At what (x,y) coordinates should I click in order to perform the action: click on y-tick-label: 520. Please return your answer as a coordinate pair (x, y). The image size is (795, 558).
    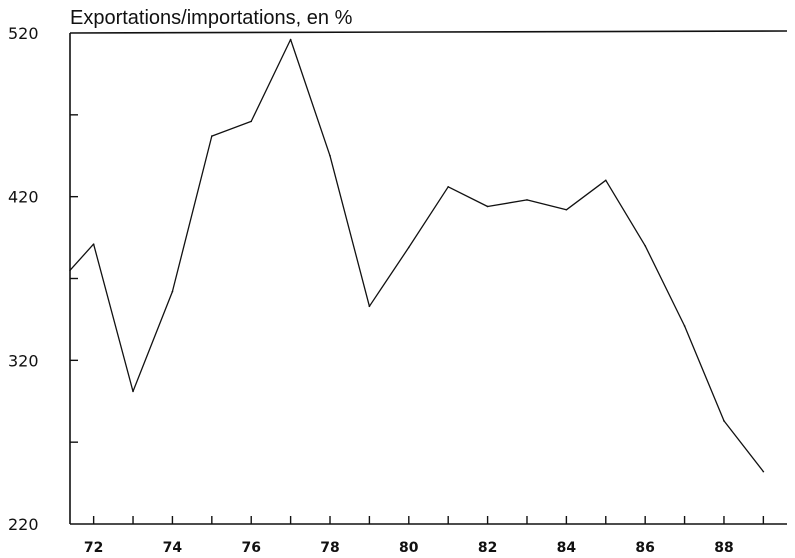
    Looking at the image, I should click on (23, 33).